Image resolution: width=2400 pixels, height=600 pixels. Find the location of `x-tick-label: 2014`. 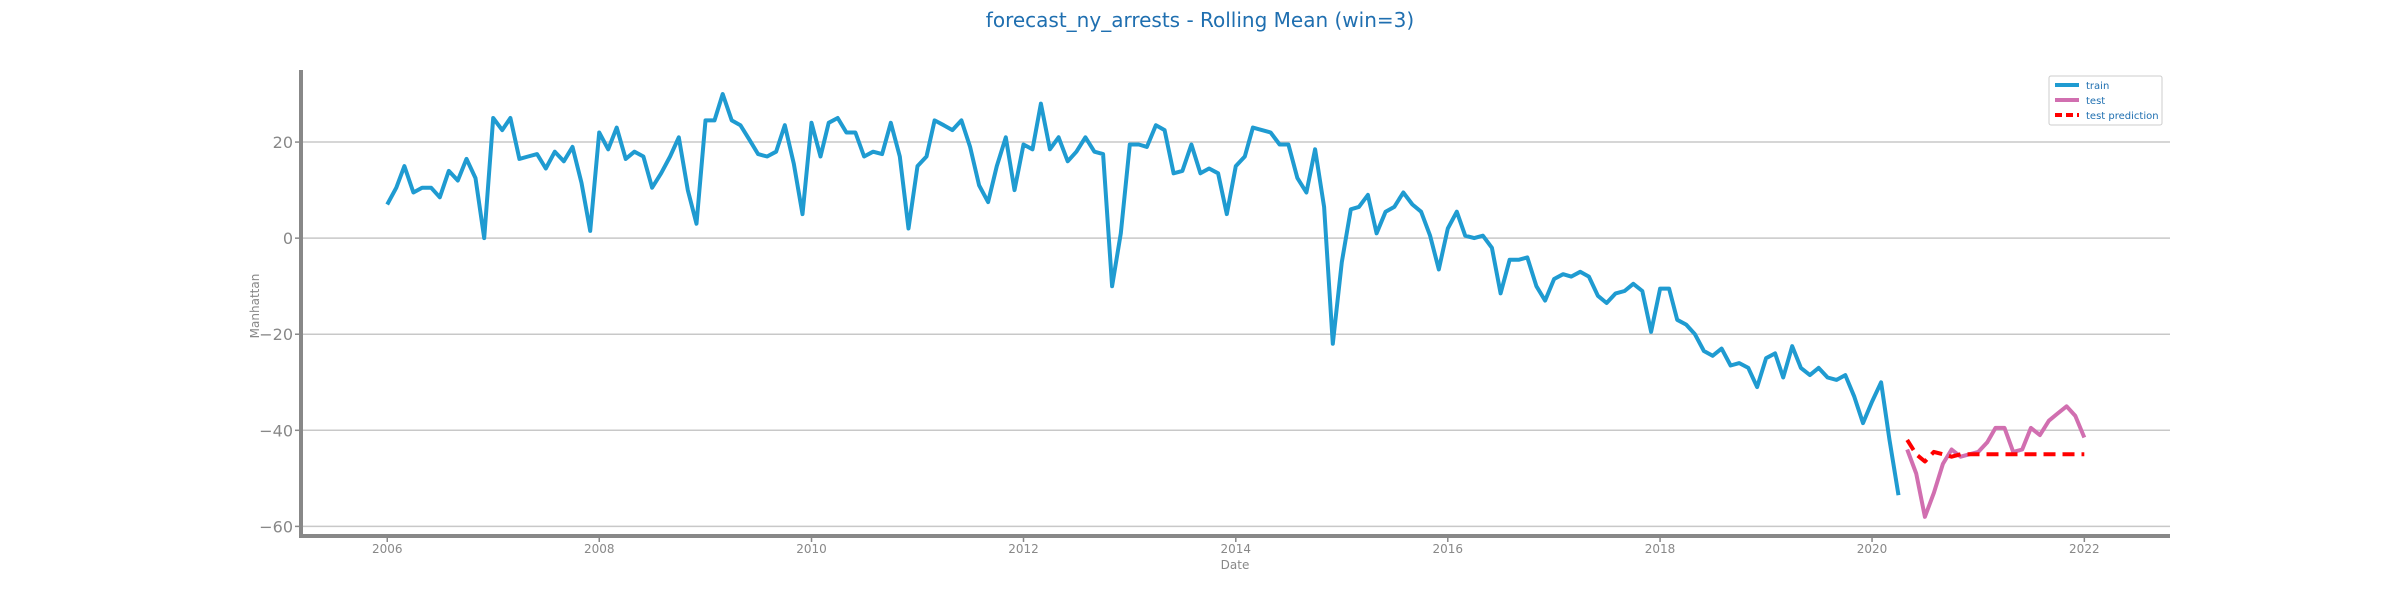

x-tick-label: 2014 is located at coordinates (1236, 549).